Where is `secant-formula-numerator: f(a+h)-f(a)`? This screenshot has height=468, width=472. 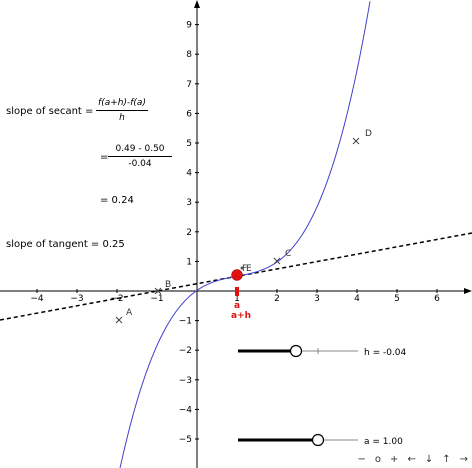 secant-formula-numerator: f(a+h)-f(a) is located at coordinates (122, 104).